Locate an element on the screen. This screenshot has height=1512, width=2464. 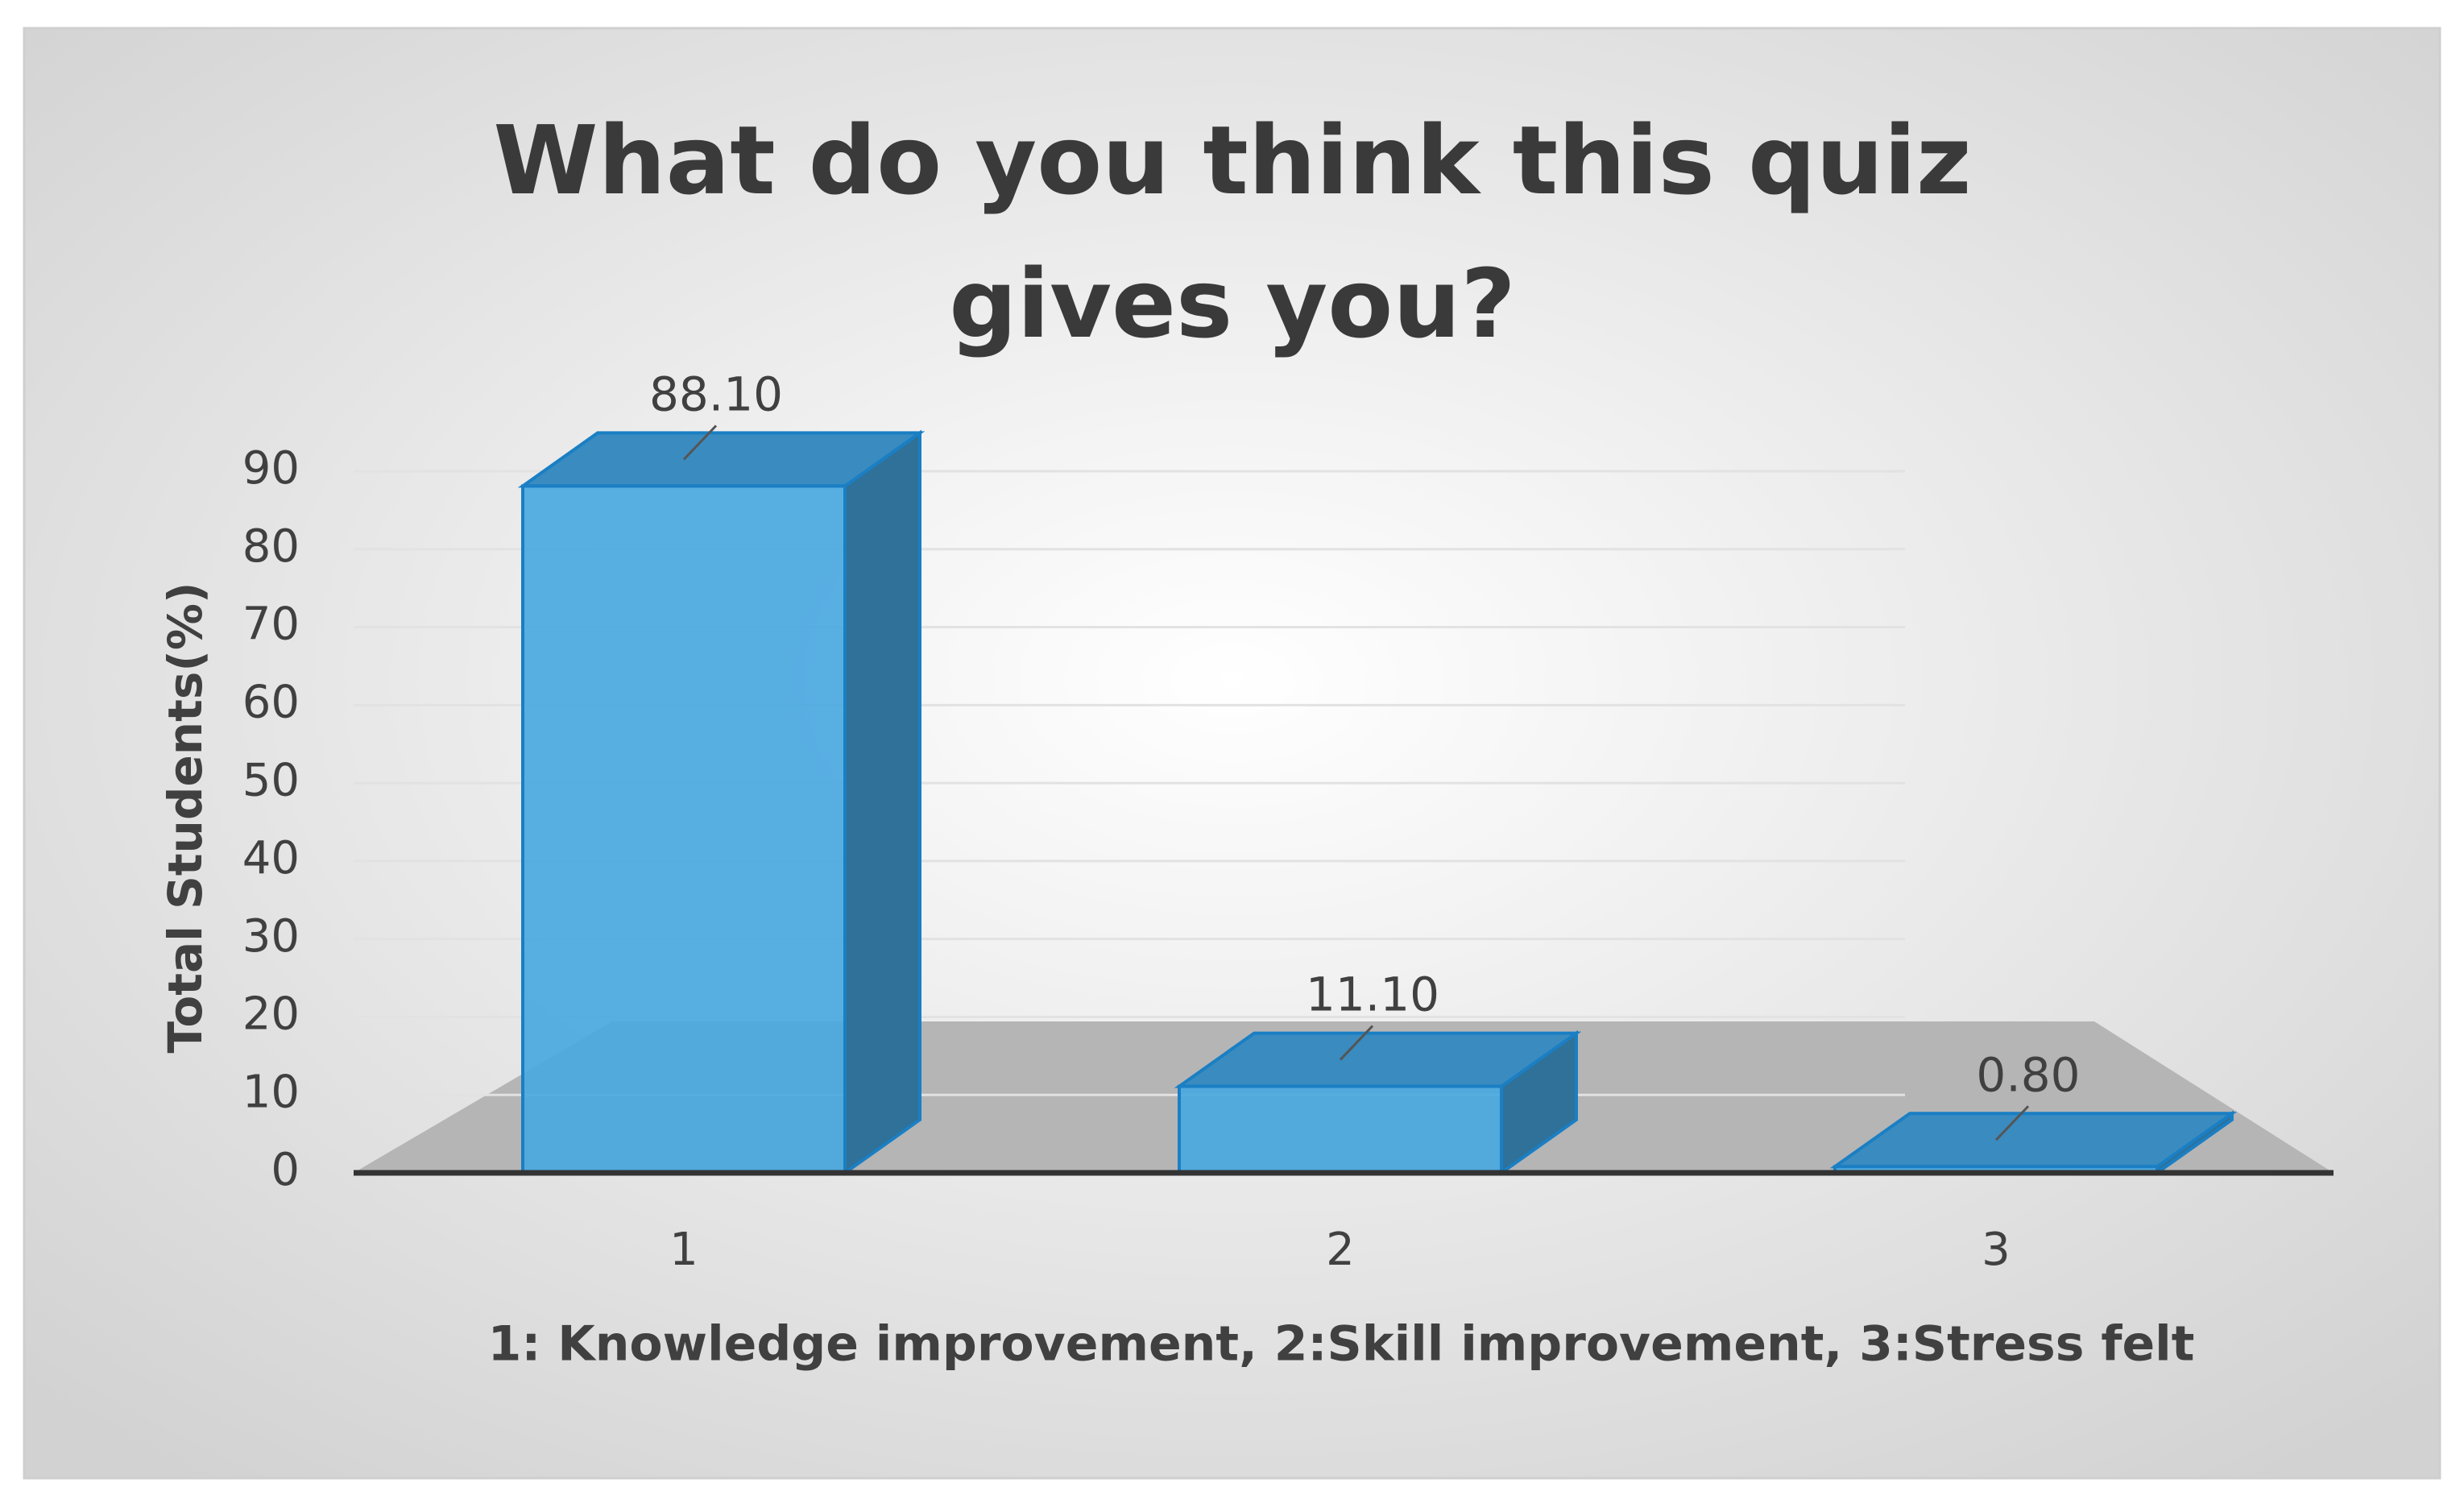
y-tick-label: 40 is located at coordinates (271, 858).